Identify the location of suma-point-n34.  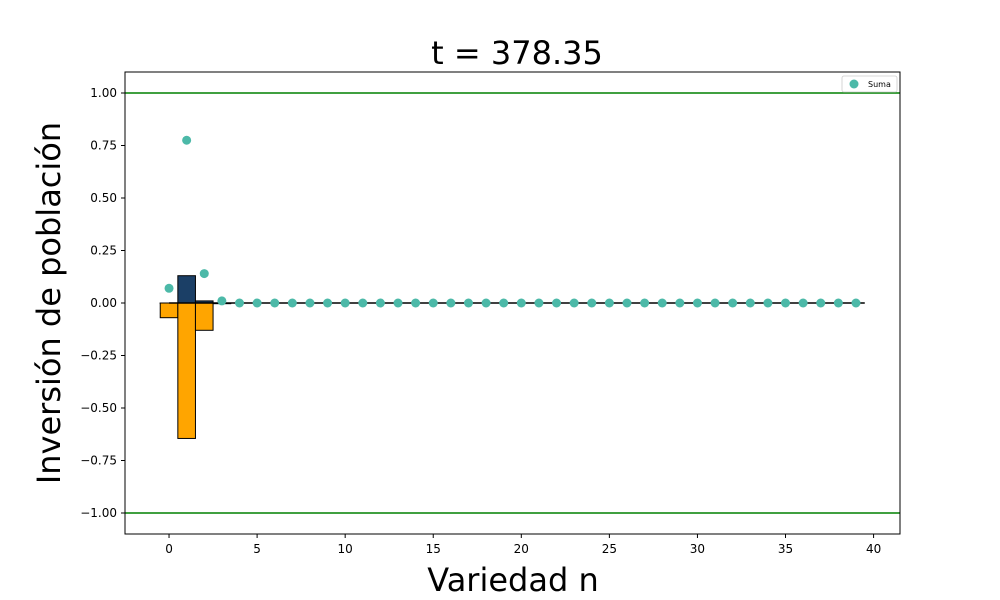
(768, 303).